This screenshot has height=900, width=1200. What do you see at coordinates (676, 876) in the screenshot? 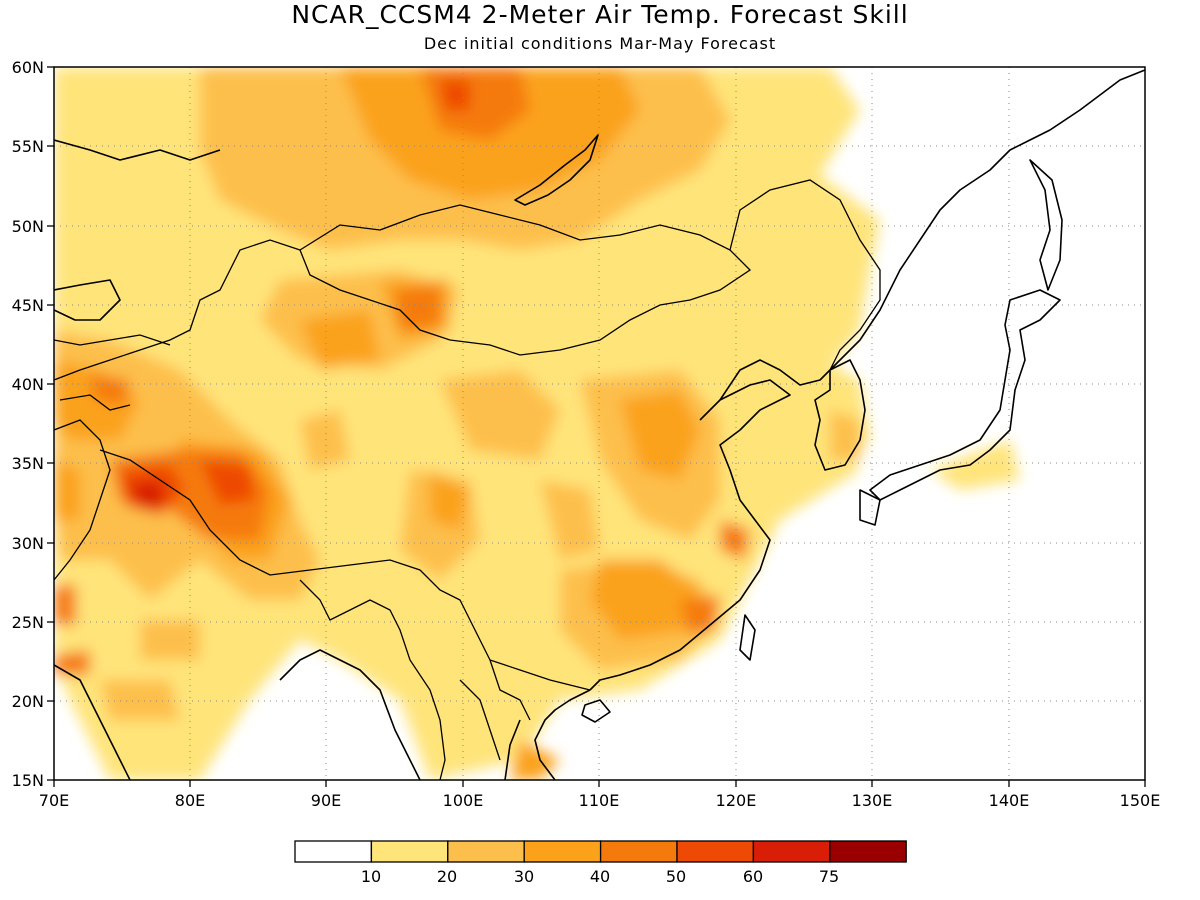
I see `legend-tick-label: 50` at bounding box center [676, 876].